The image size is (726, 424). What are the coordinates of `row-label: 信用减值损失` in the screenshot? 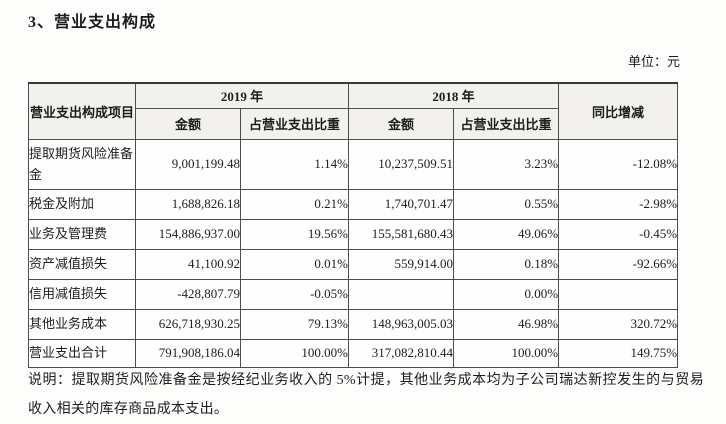 It's located at (82, 294).